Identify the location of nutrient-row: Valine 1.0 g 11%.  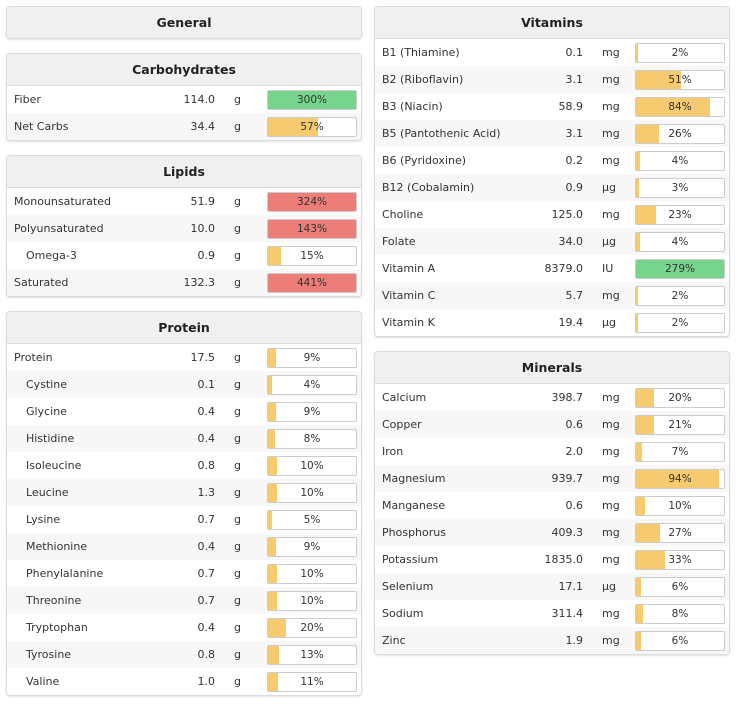
(184, 681).